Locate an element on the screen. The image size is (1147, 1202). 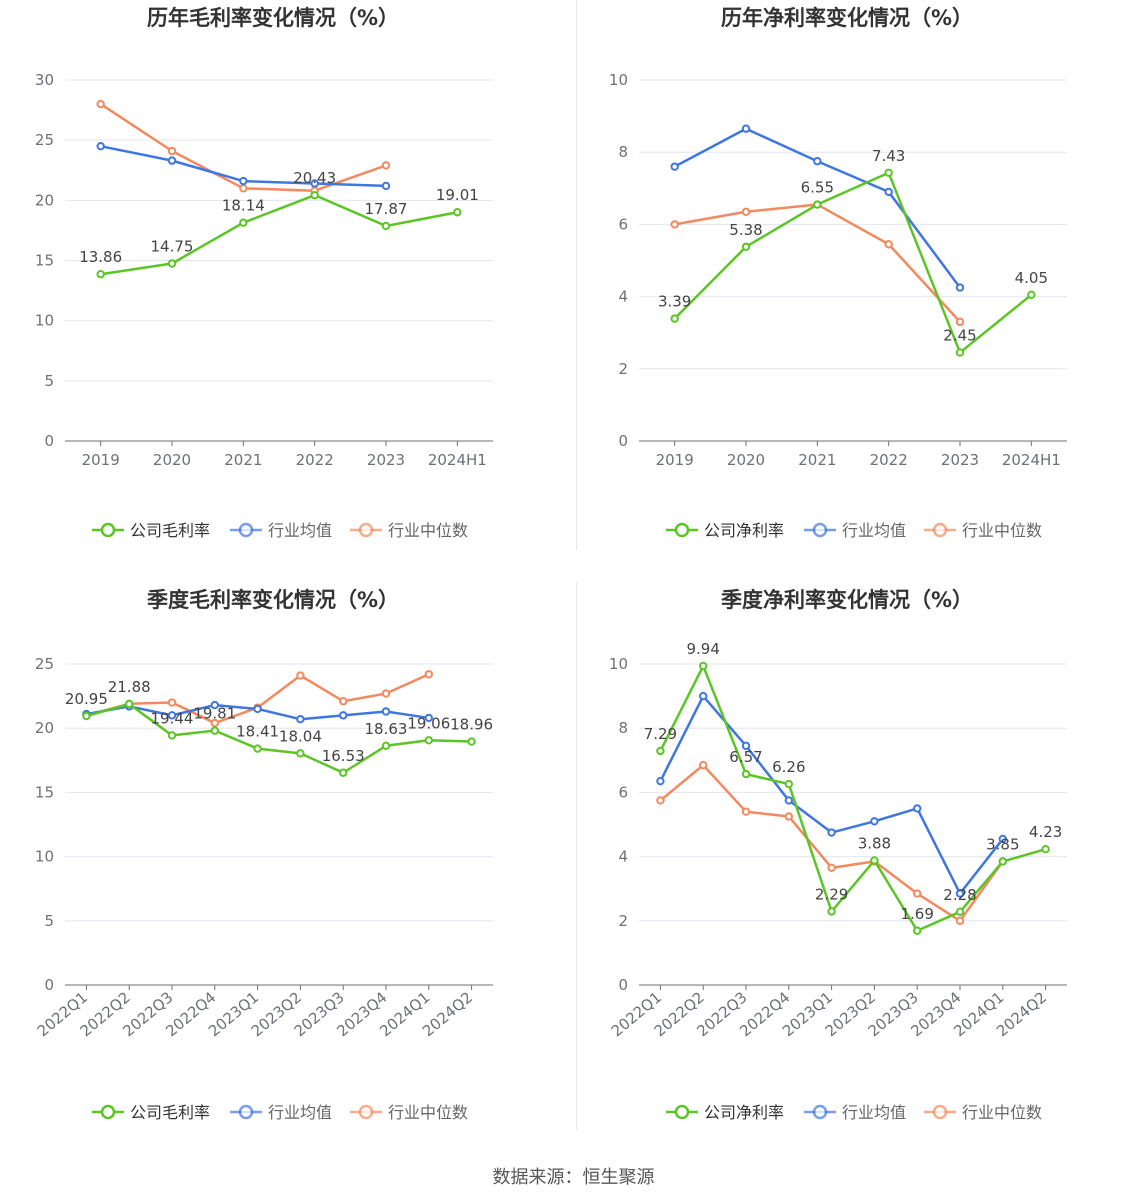
data-label: 14.75 is located at coordinates (172, 247).